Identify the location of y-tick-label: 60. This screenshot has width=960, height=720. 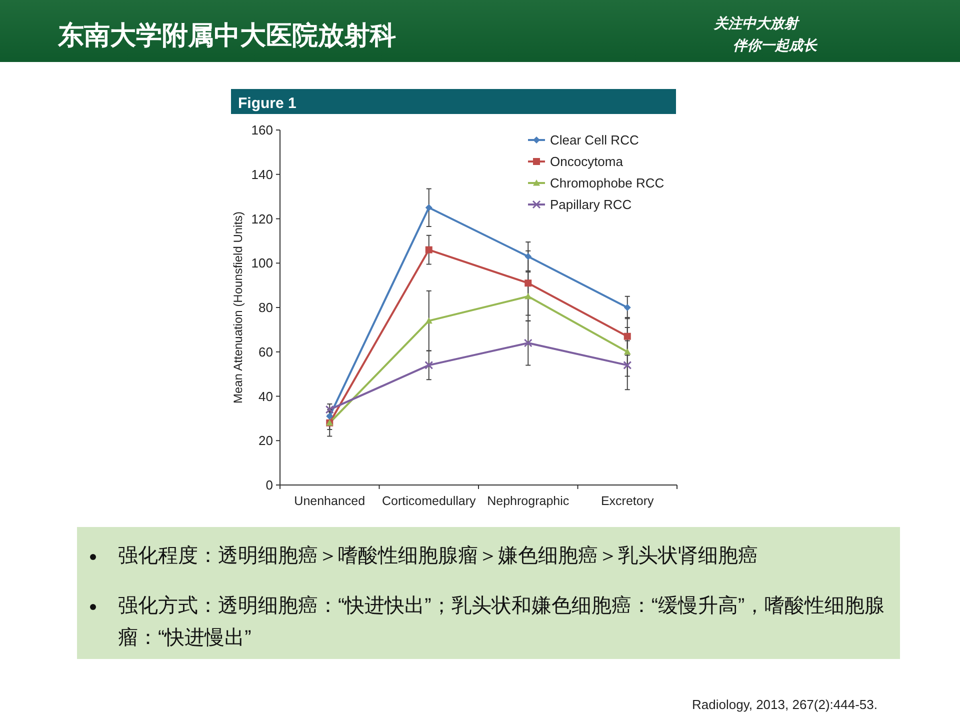
(265, 352).